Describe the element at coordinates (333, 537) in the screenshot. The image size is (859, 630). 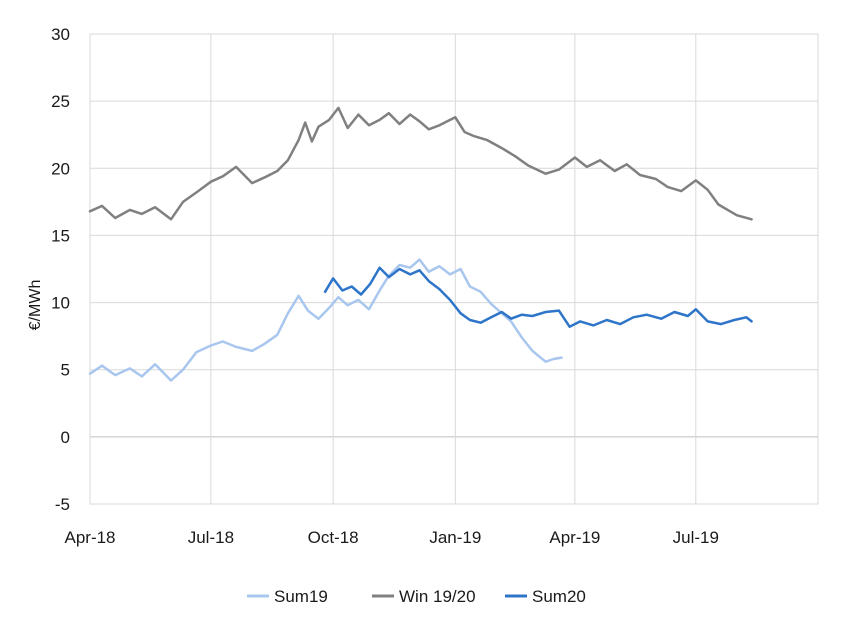
I see `x-tick-label: Oct-18` at that location.